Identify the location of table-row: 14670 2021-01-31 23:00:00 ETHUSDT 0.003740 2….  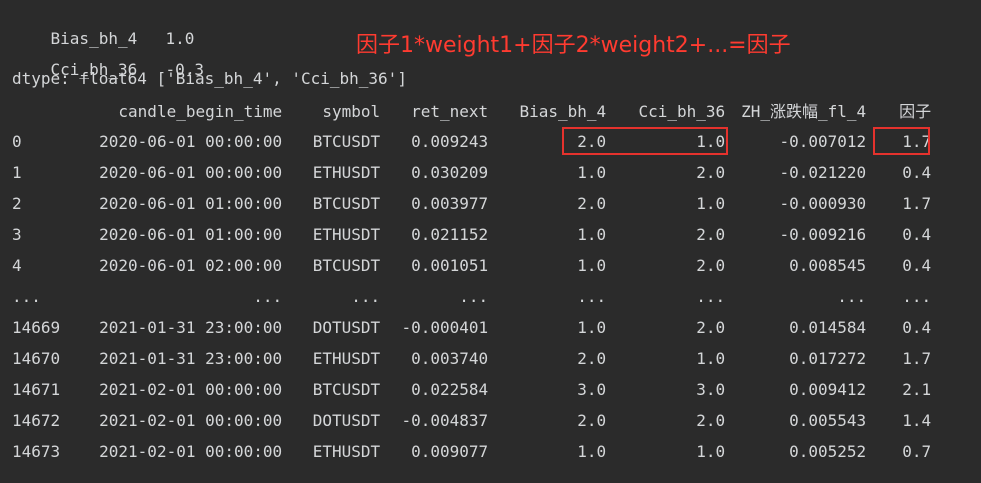
(465, 358).